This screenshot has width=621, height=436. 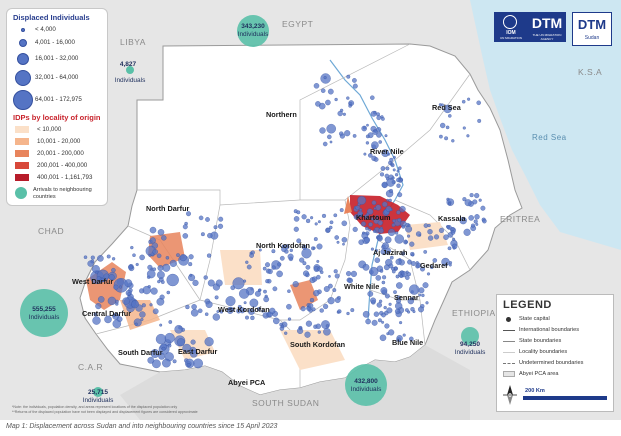 I want to click on displaced-class-4-label: 32,001 - 64,000, so click(x=57, y=77).